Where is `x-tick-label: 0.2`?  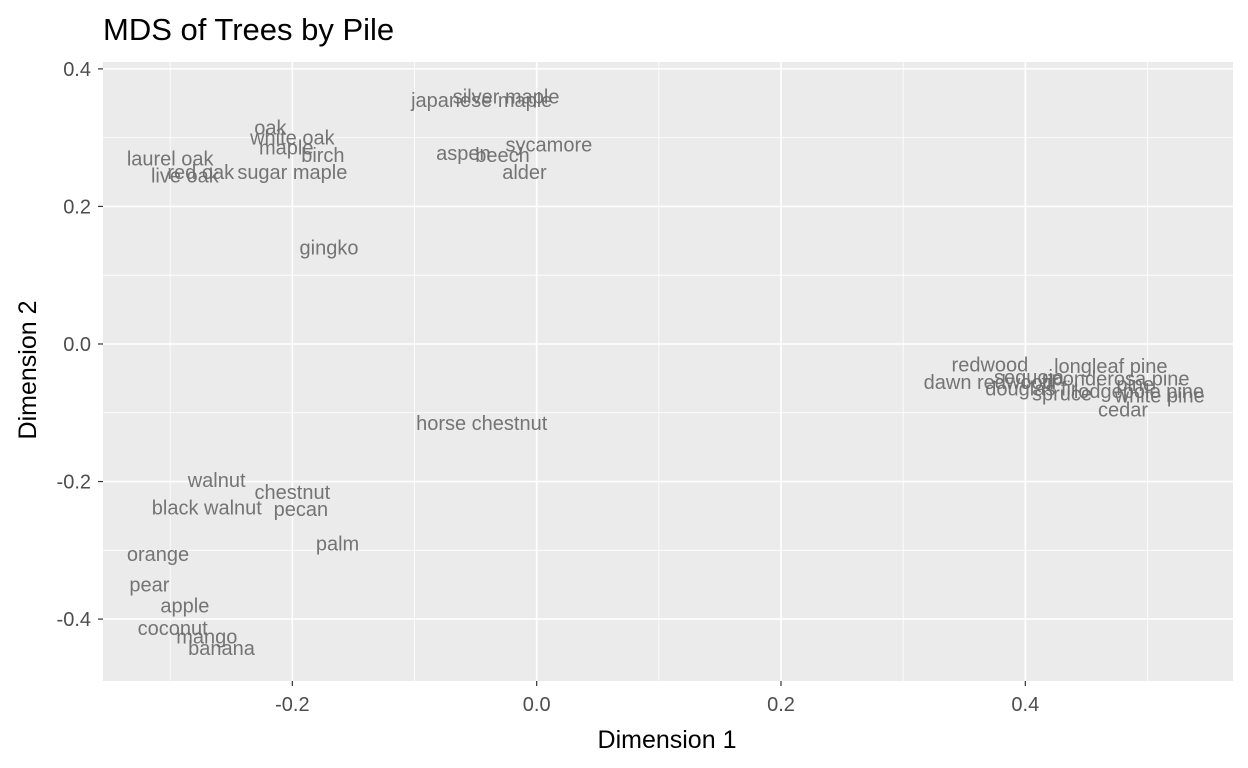 x-tick-label: 0.2 is located at coordinates (781, 705).